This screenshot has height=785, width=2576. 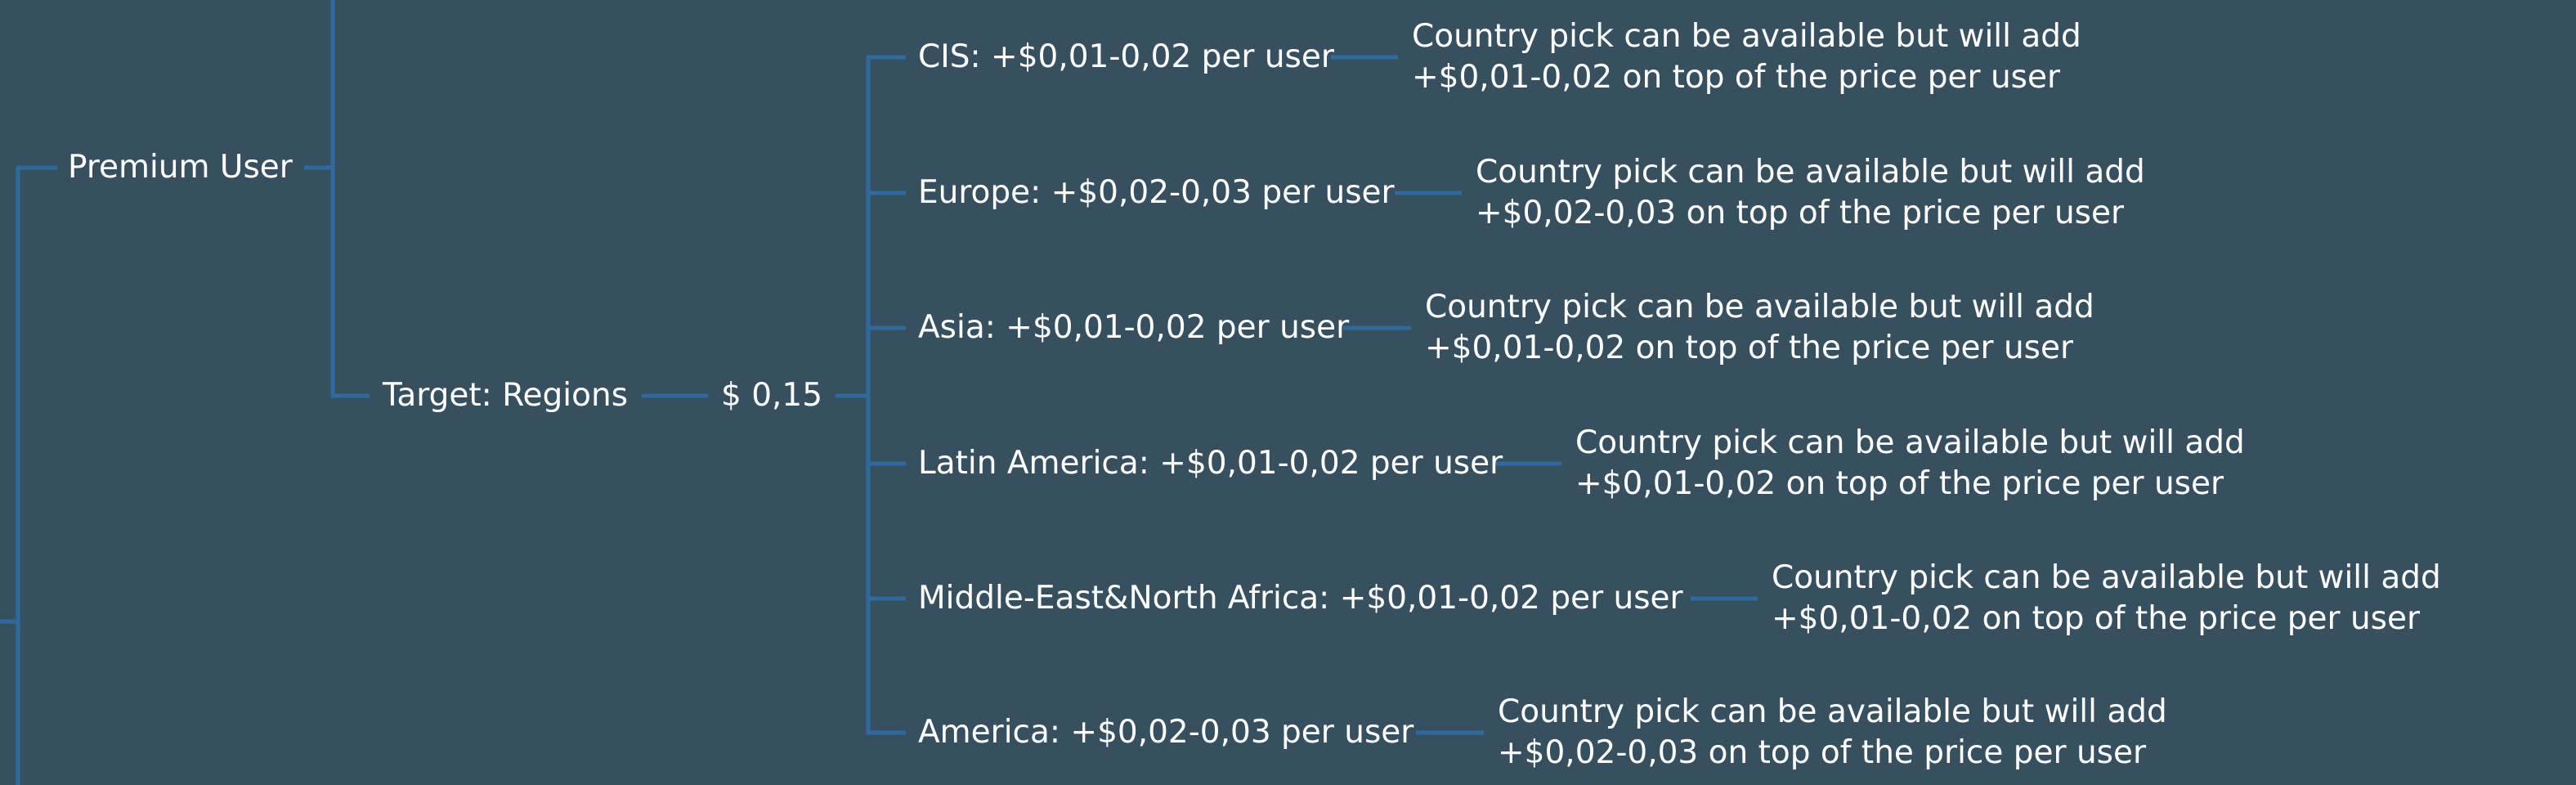 What do you see at coordinates (1126, 56) in the screenshot?
I see `node-region-cis: CIS: +$0,01-0,02 per user` at bounding box center [1126, 56].